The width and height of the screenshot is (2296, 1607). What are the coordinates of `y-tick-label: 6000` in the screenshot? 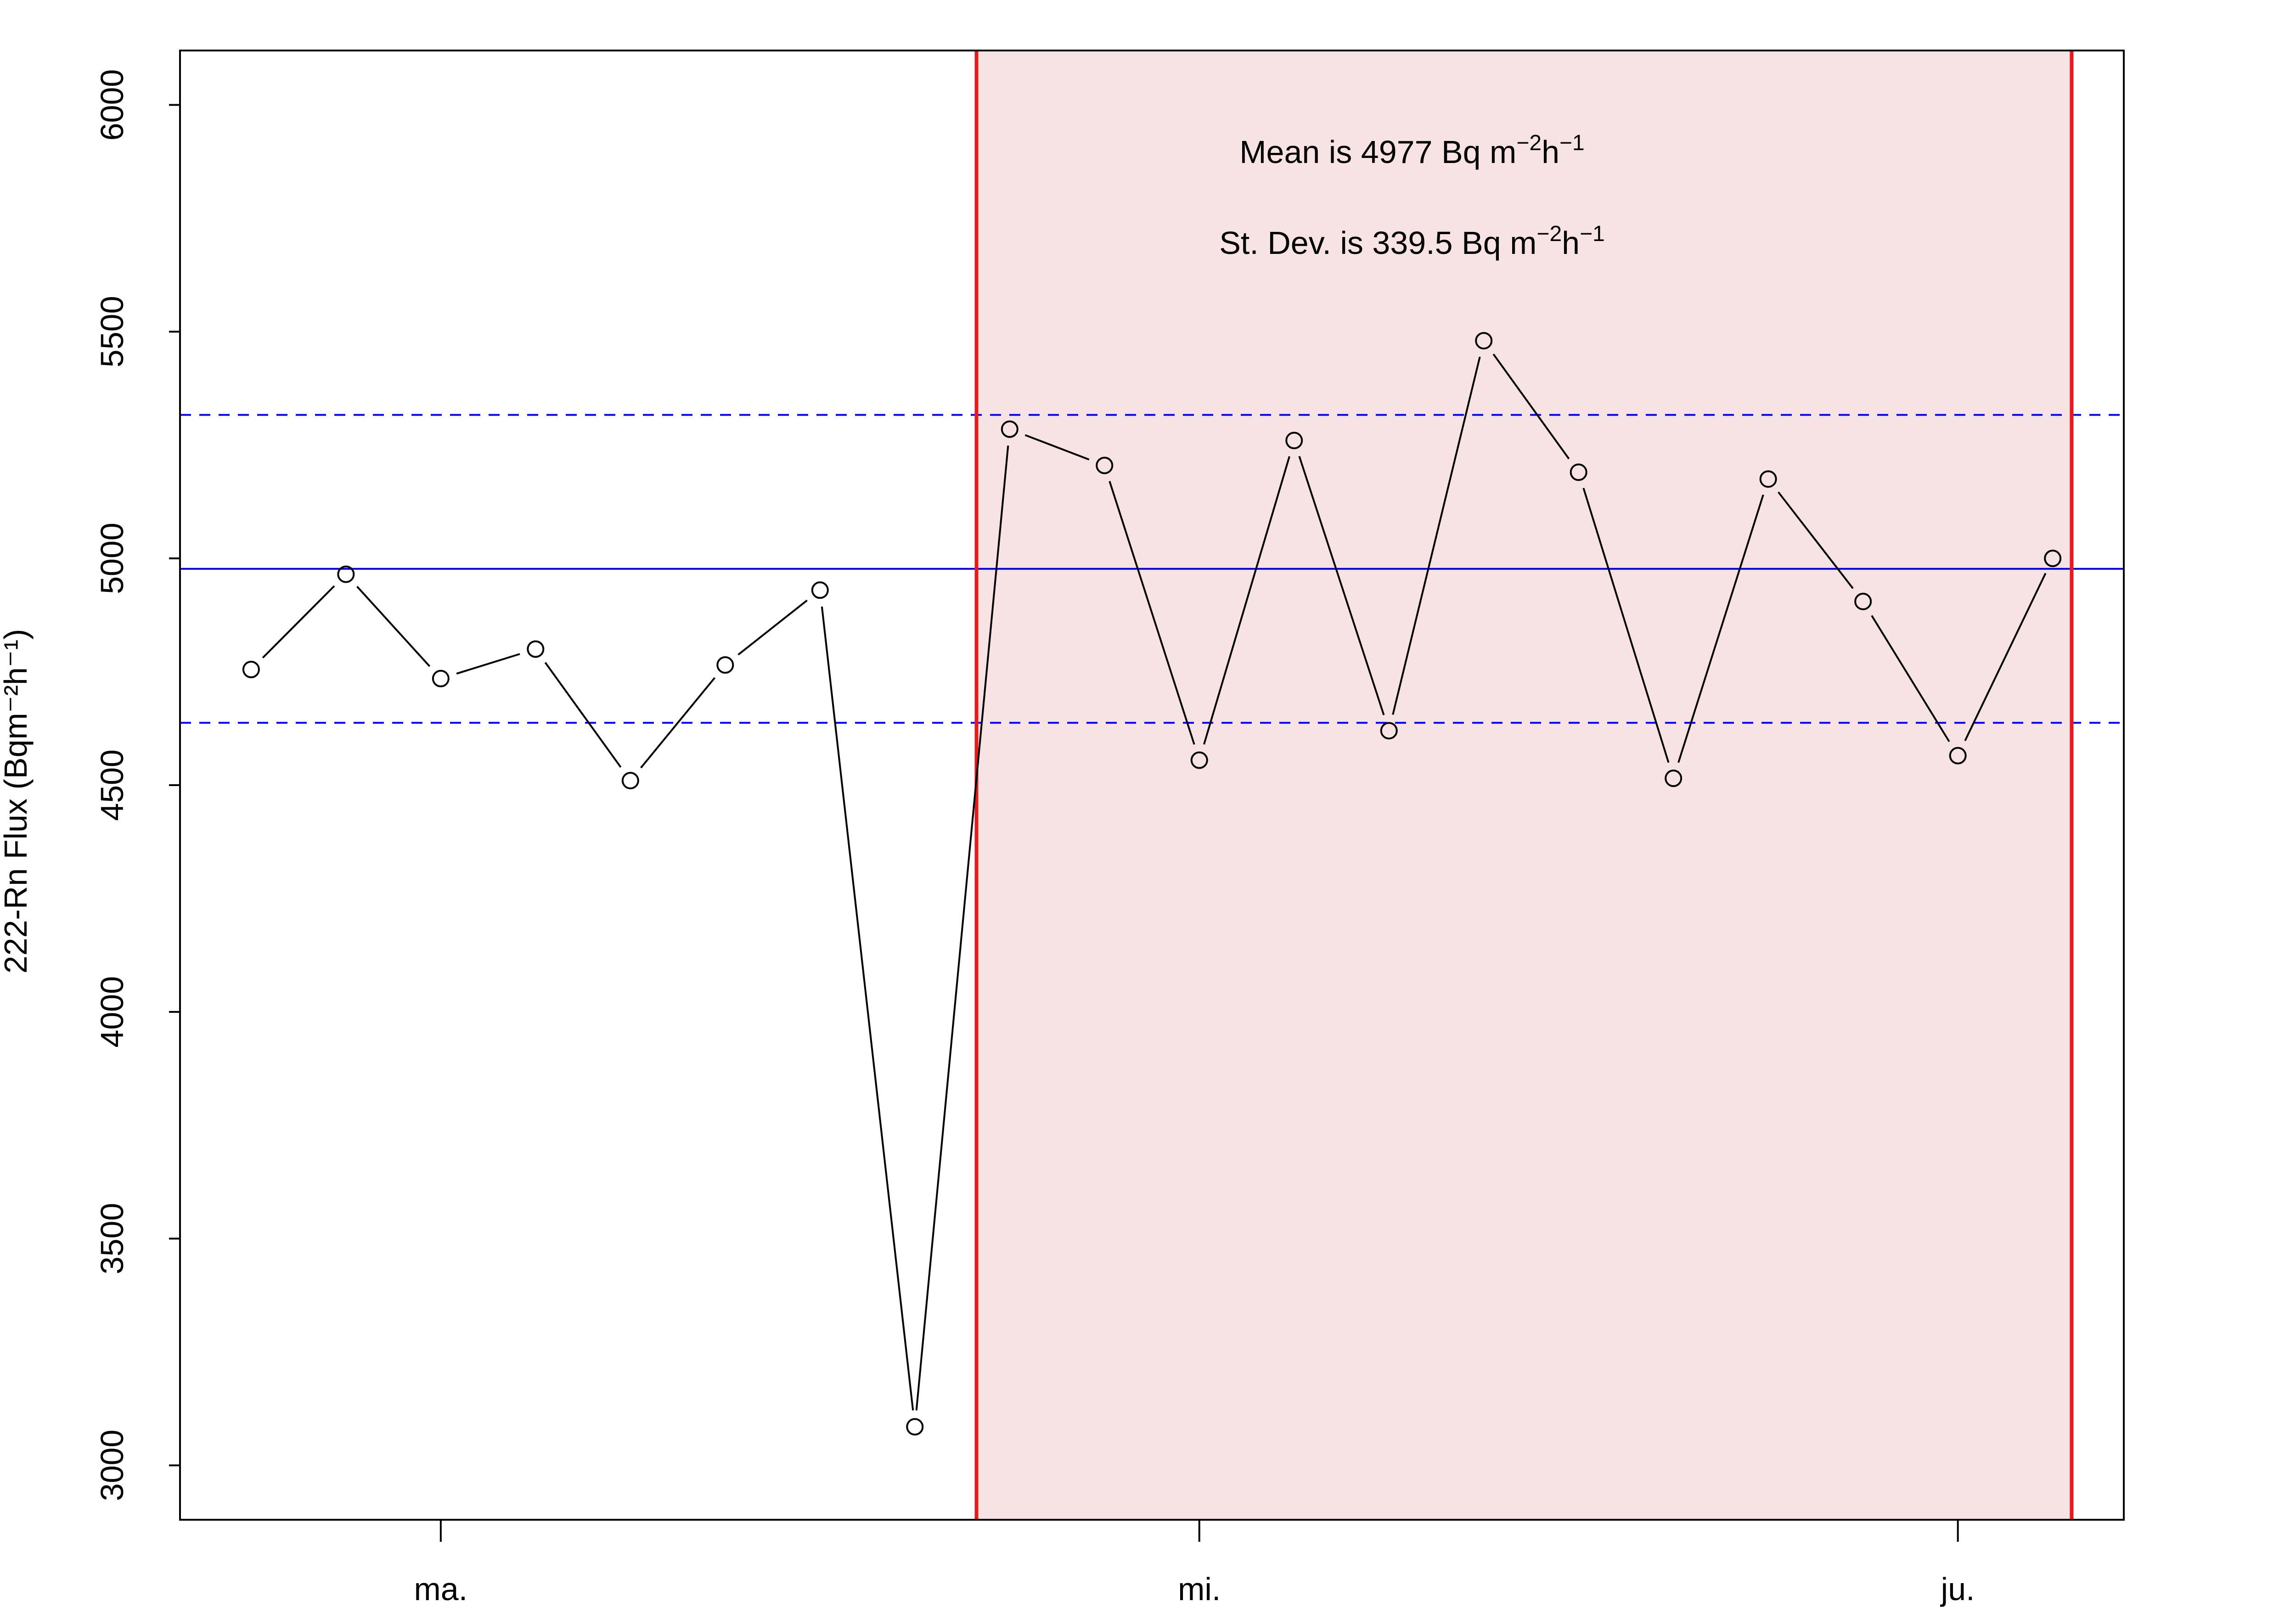 It's located at (112, 105).